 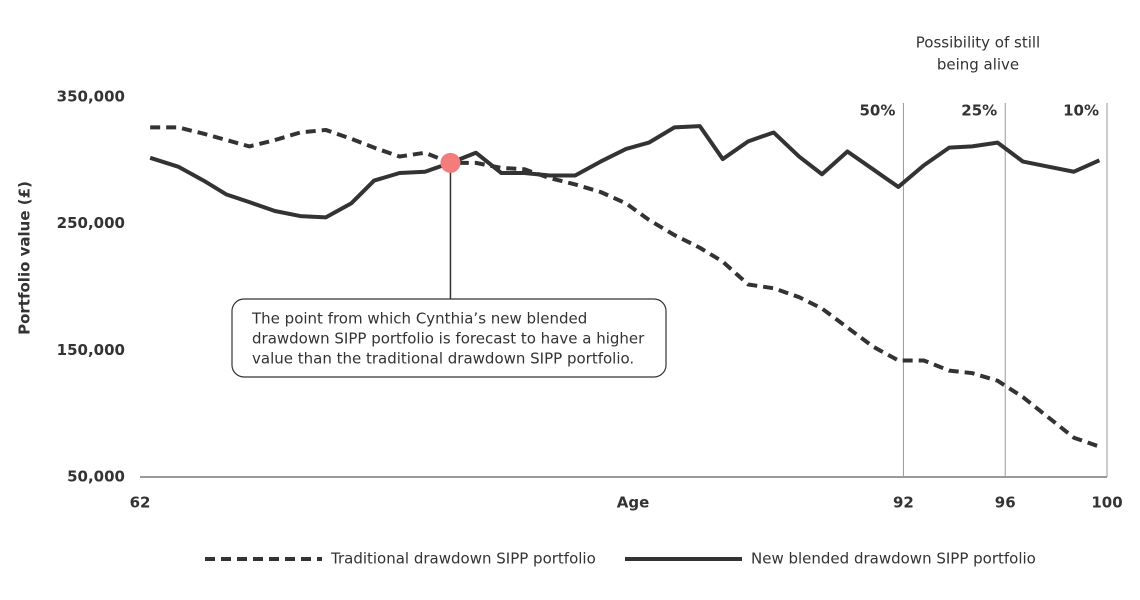 What do you see at coordinates (140, 503) in the screenshot?
I see `x-tick-label: 62` at bounding box center [140, 503].